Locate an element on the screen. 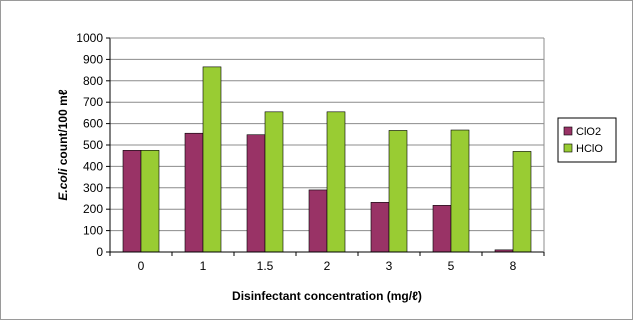 The width and height of the screenshot is (633, 320). x-tick-label: 3 is located at coordinates (389, 266).